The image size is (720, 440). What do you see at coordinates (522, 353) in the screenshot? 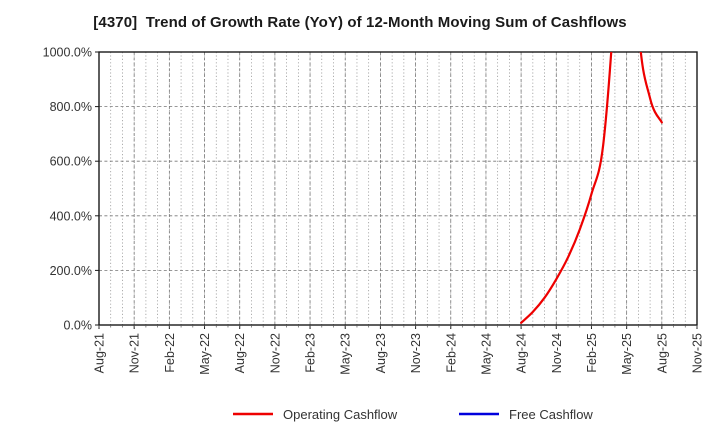
I see `x-axis-tick-label: Aug-24` at bounding box center [522, 353].